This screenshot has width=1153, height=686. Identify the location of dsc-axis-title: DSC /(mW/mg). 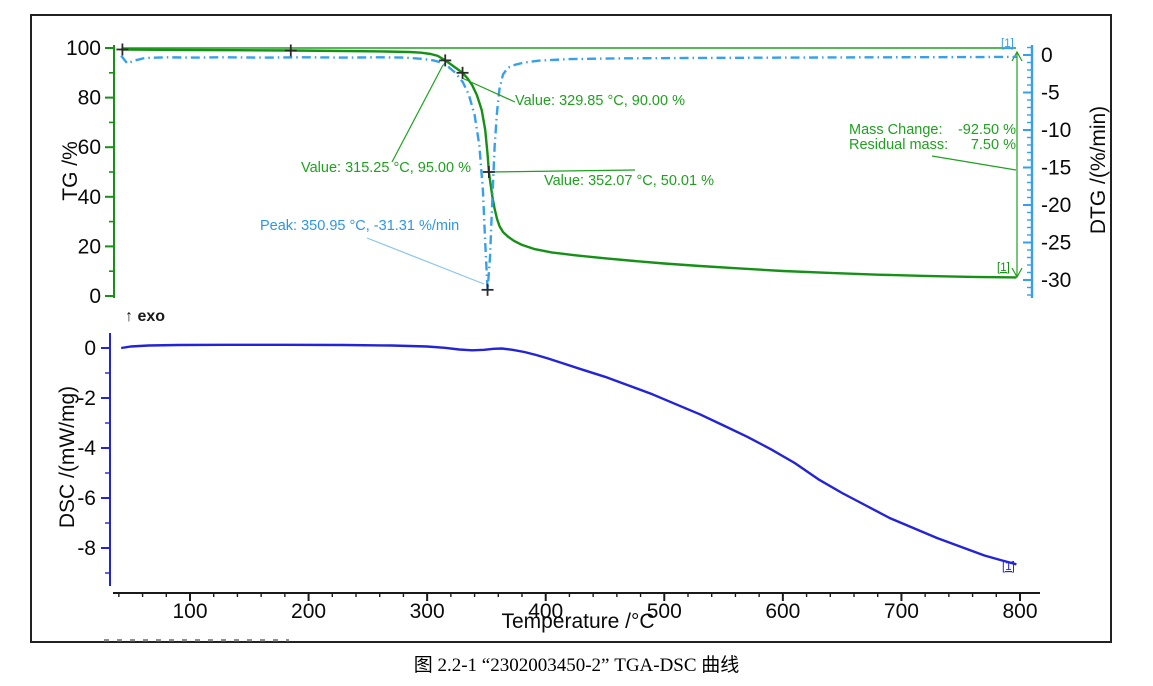
(67, 457).